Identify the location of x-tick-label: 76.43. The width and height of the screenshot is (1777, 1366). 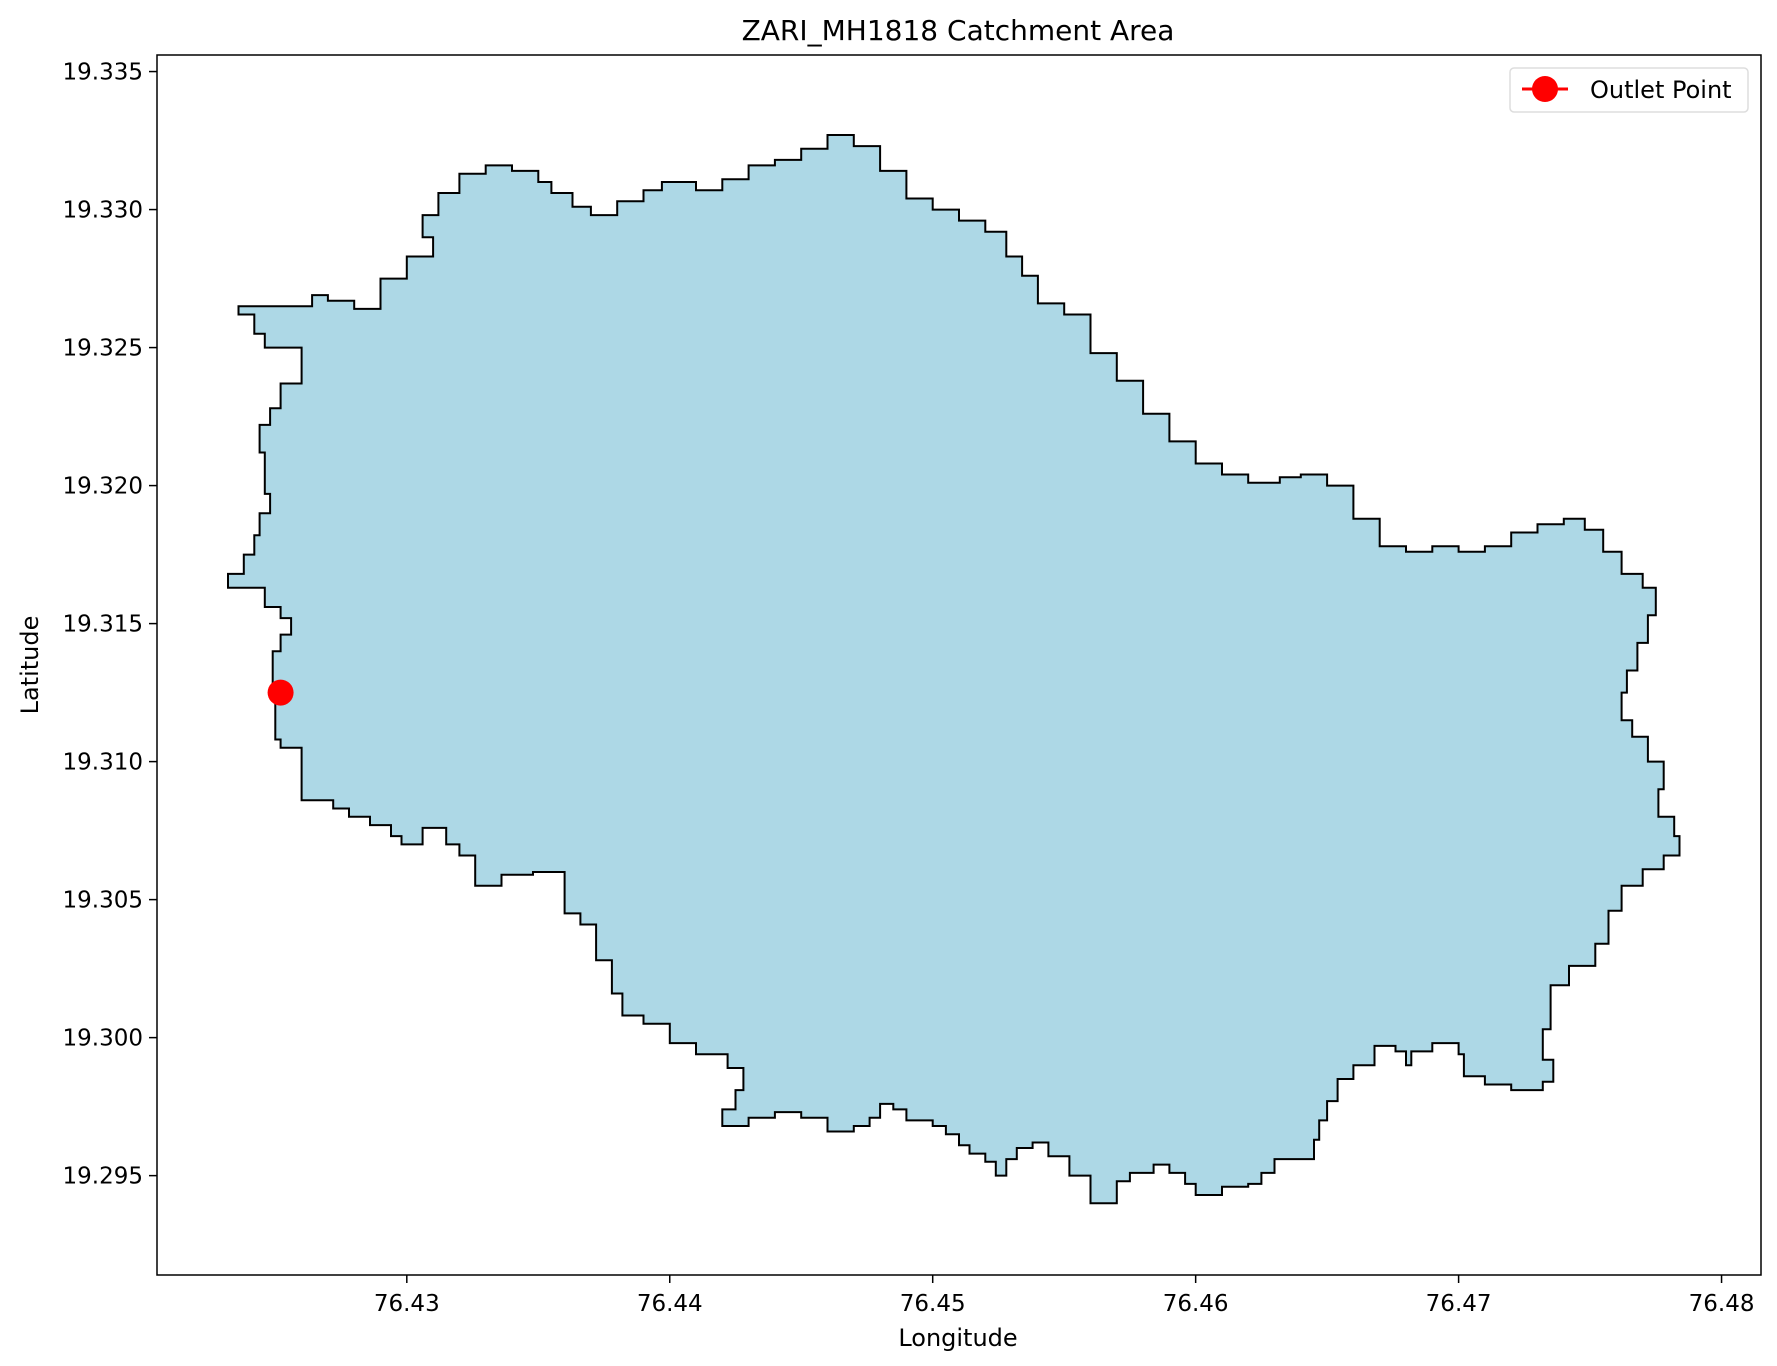
(407, 1304).